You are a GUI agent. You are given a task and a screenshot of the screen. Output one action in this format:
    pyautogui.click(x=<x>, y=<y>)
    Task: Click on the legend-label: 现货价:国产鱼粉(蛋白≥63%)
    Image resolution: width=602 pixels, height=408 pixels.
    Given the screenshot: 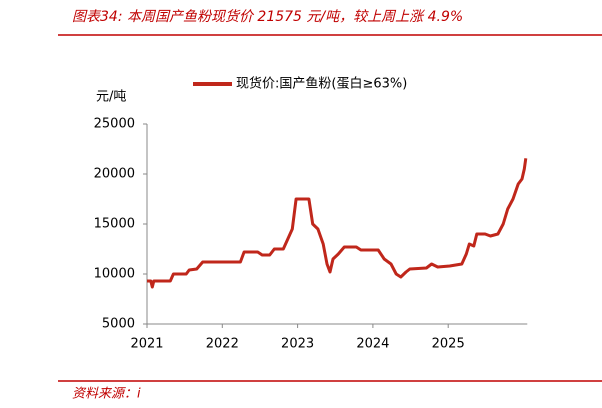 What is the action you would take?
    pyautogui.click(x=321, y=84)
    